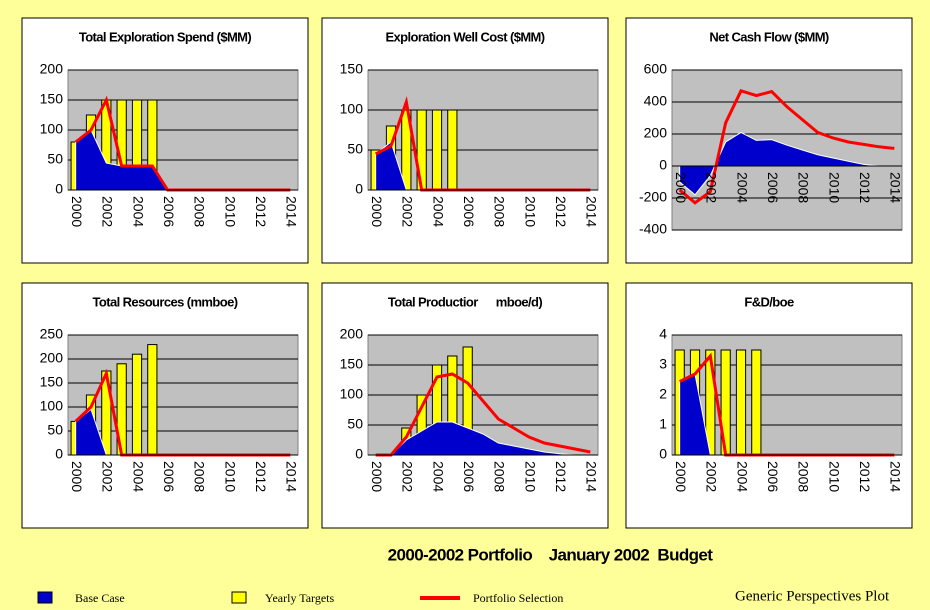 The width and height of the screenshot is (930, 610). I want to click on legend-label: Yearly Targets, so click(299, 598).